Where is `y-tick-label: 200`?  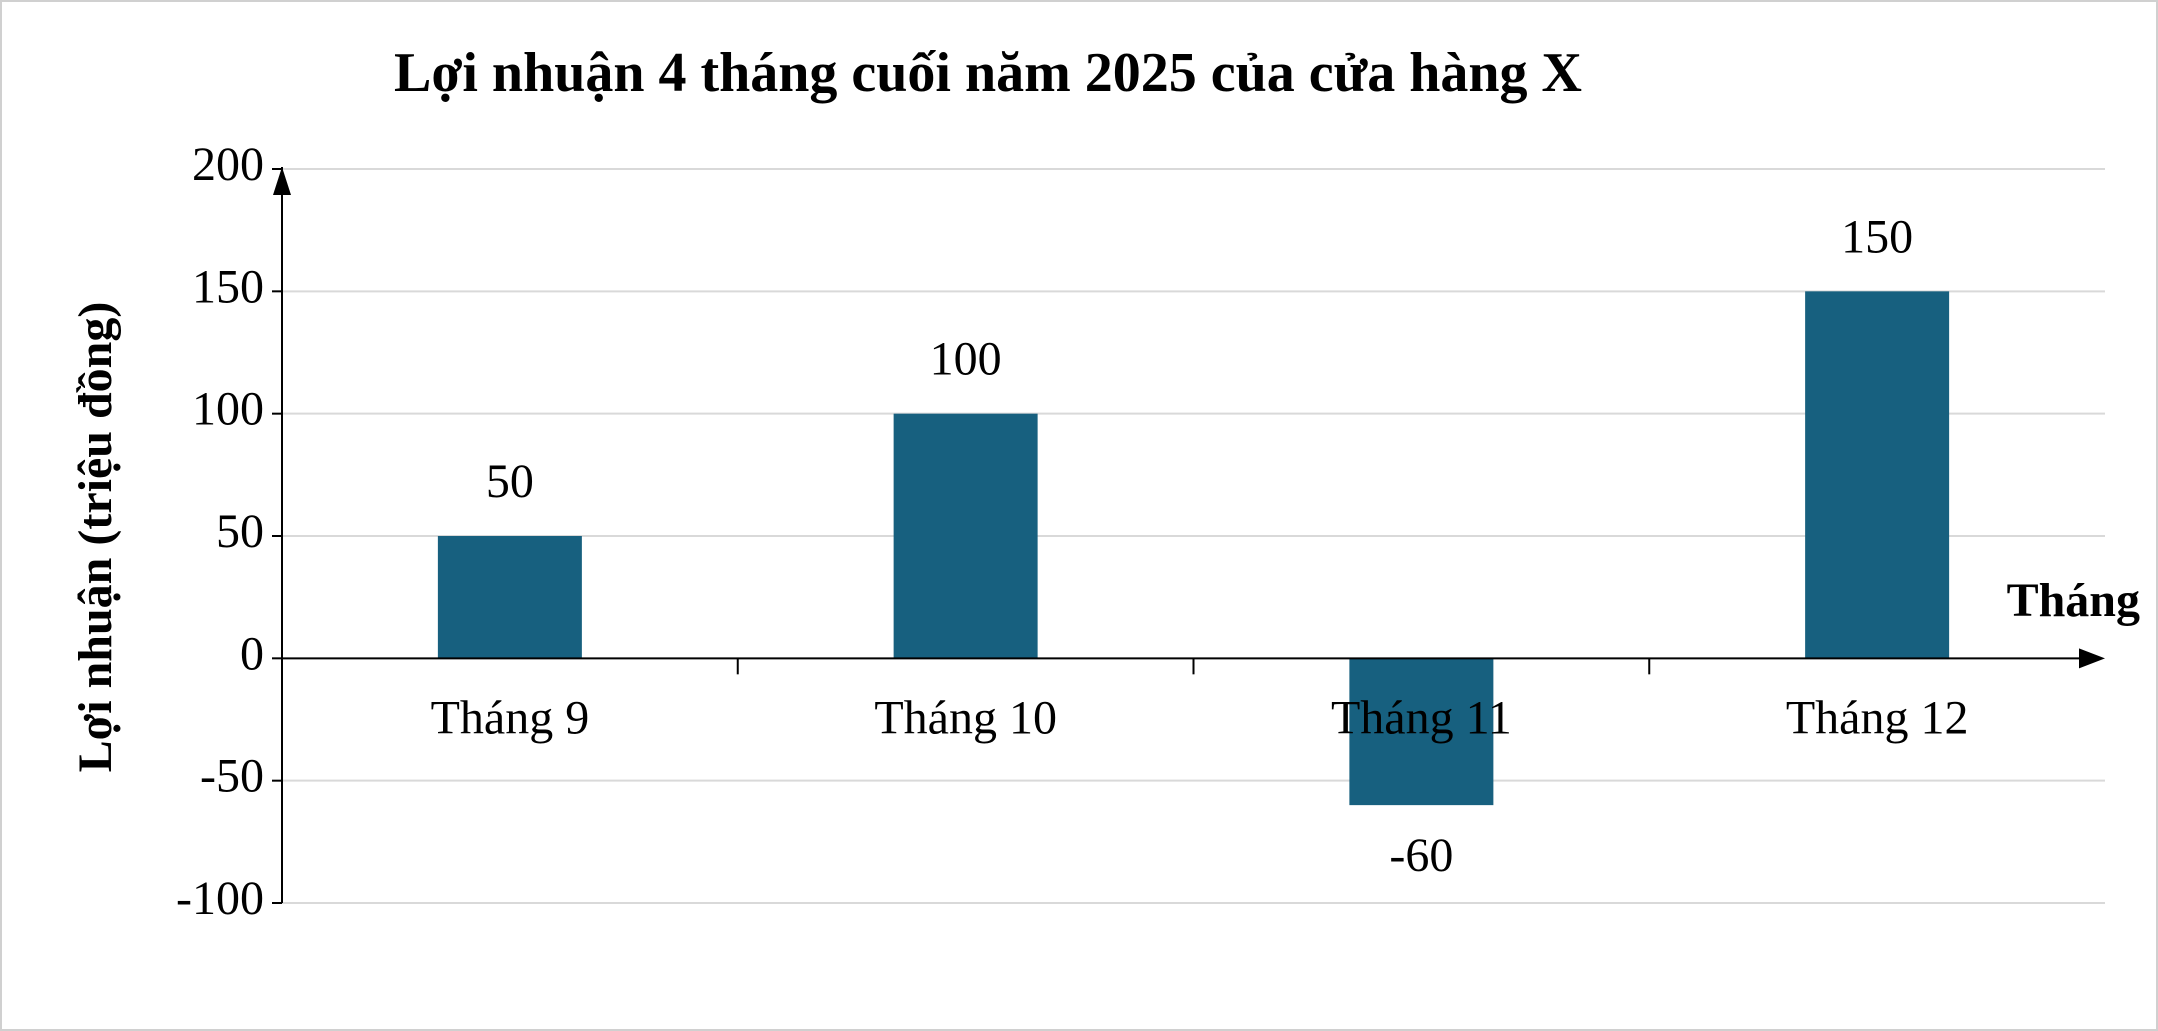
y-tick-label: 200 is located at coordinates (228, 164).